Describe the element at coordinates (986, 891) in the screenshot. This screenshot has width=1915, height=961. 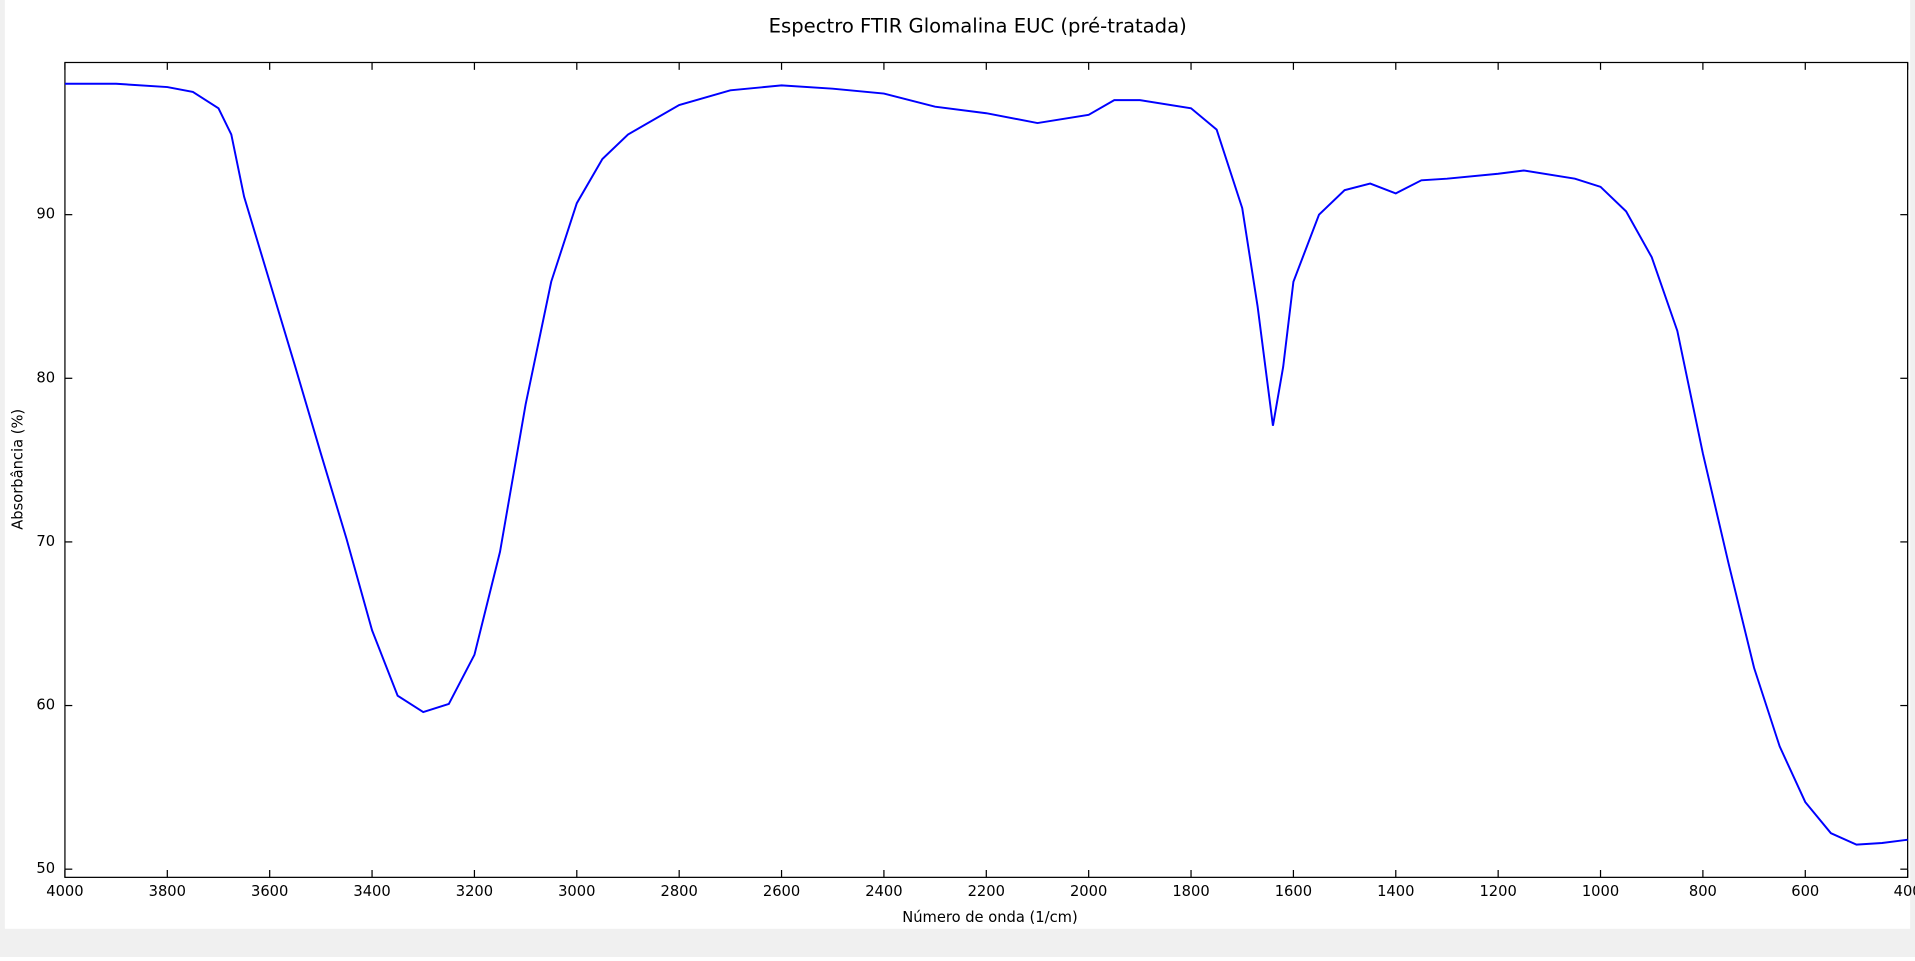
I see `x-tick-label: 2200` at that location.